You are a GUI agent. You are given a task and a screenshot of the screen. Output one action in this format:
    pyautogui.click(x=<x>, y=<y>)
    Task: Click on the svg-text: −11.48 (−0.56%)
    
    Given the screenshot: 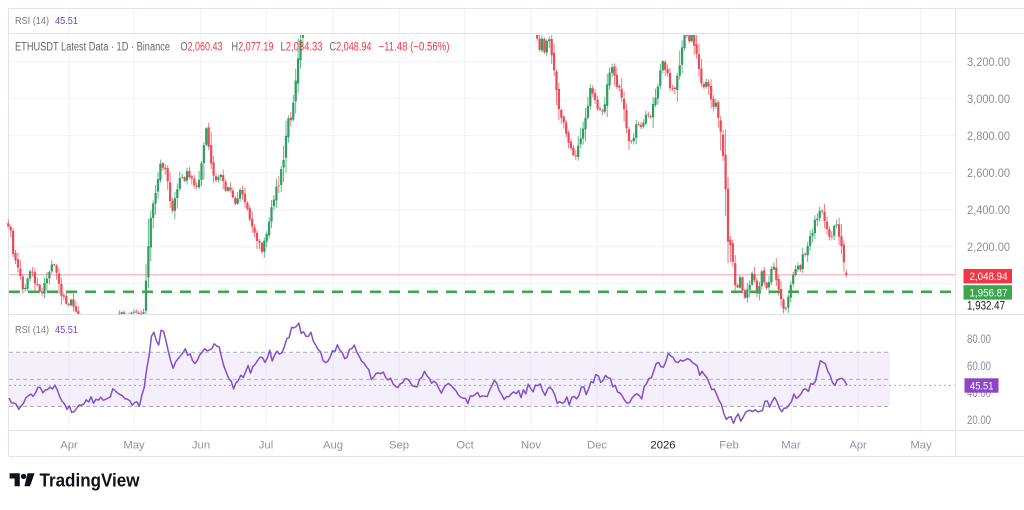 What is the action you would take?
    pyautogui.click(x=414, y=48)
    